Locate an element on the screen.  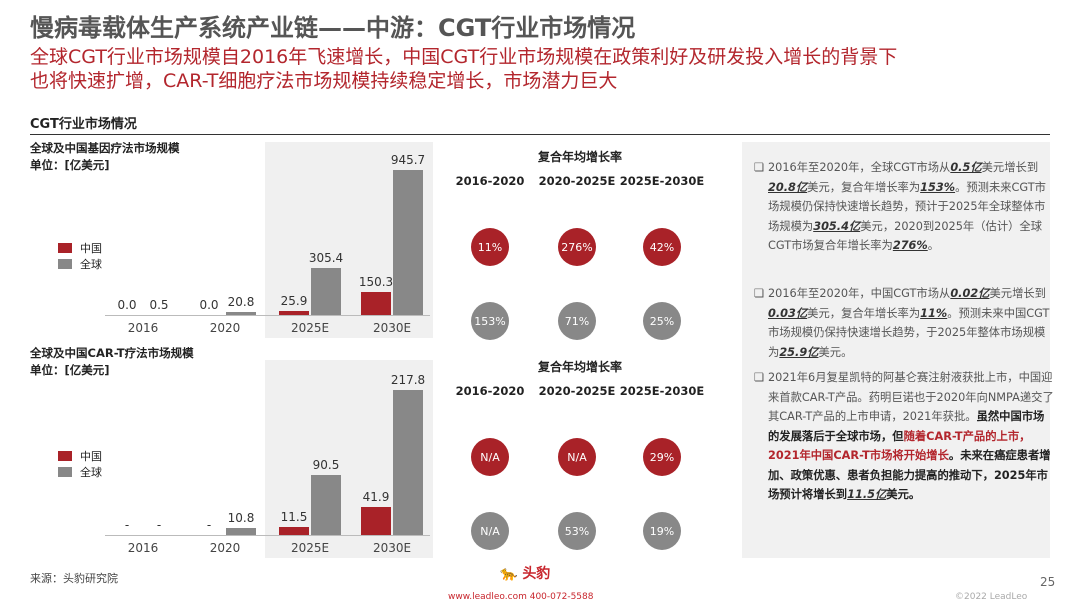
cagr-circle-global: 25% is located at coordinates (662, 321).